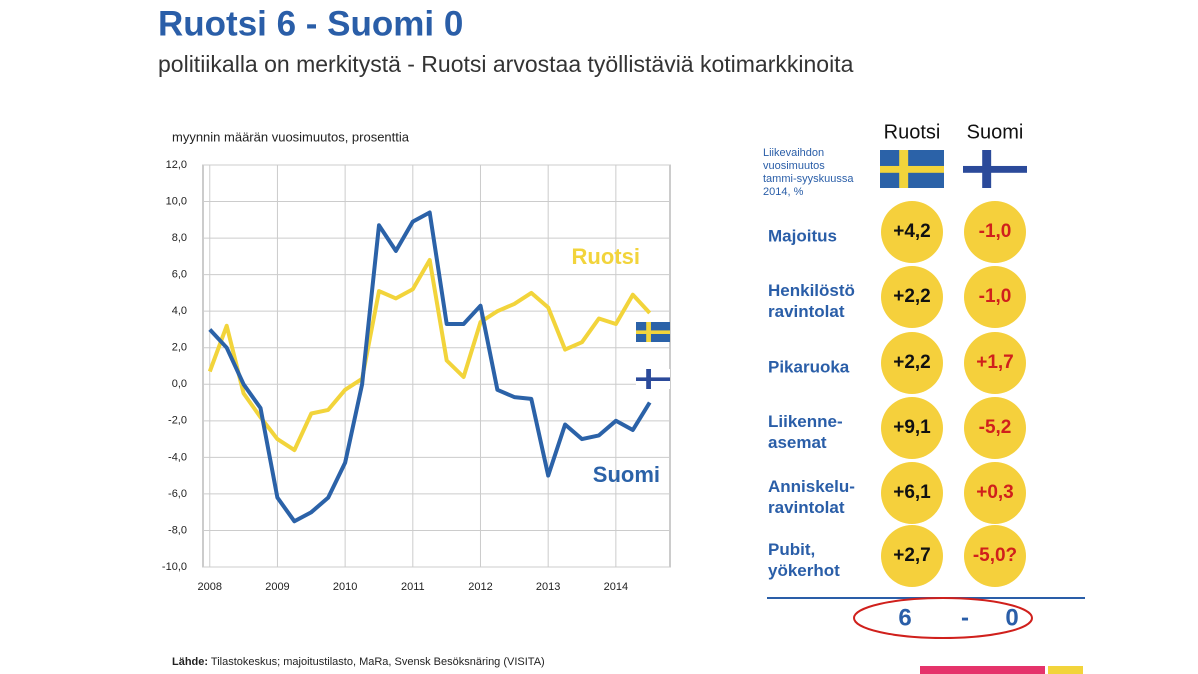  I want to click on x-tick-label: 2008, so click(210, 587).